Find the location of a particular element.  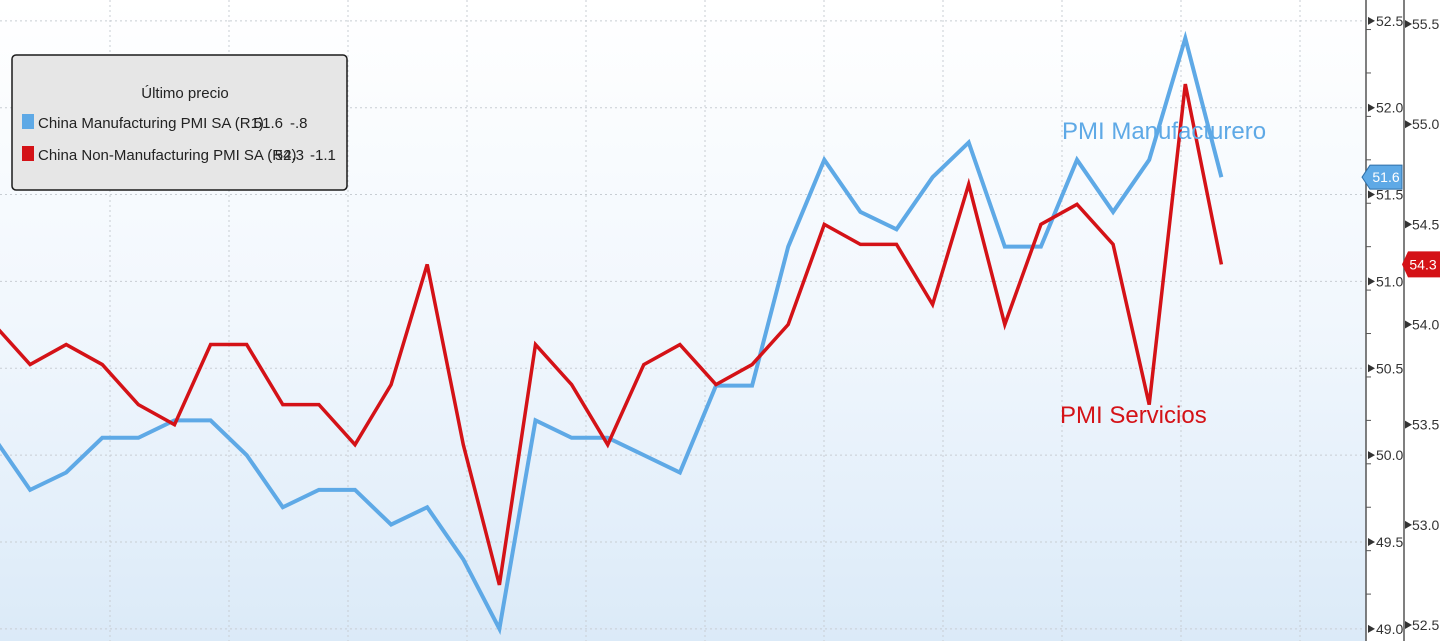

axis-r1: 52.5 52.0 51.5 51.0 50.5 50.0 49.5 49.0 is located at coordinates (1384, 320).